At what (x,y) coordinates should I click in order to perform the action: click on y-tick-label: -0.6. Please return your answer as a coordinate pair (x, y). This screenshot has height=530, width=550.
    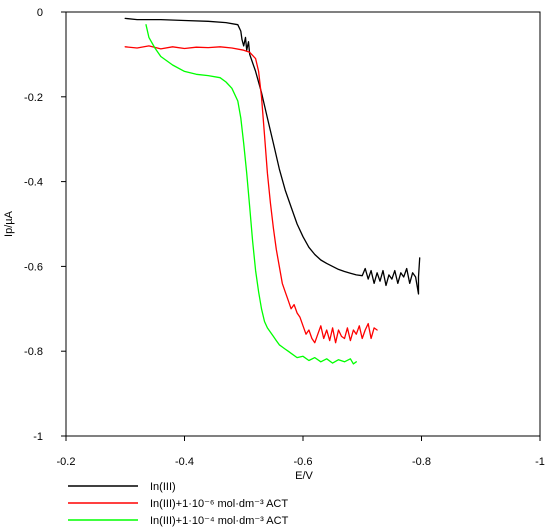
    Looking at the image, I should click on (33, 267).